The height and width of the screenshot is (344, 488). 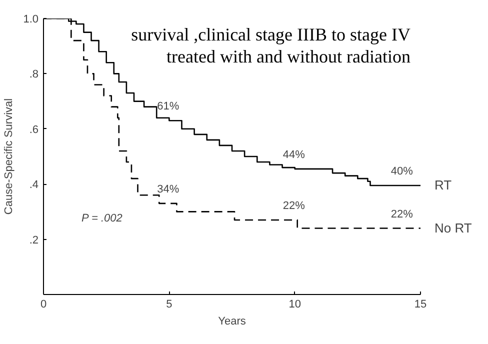 I want to click on annotation: 61%, so click(x=168, y=106).